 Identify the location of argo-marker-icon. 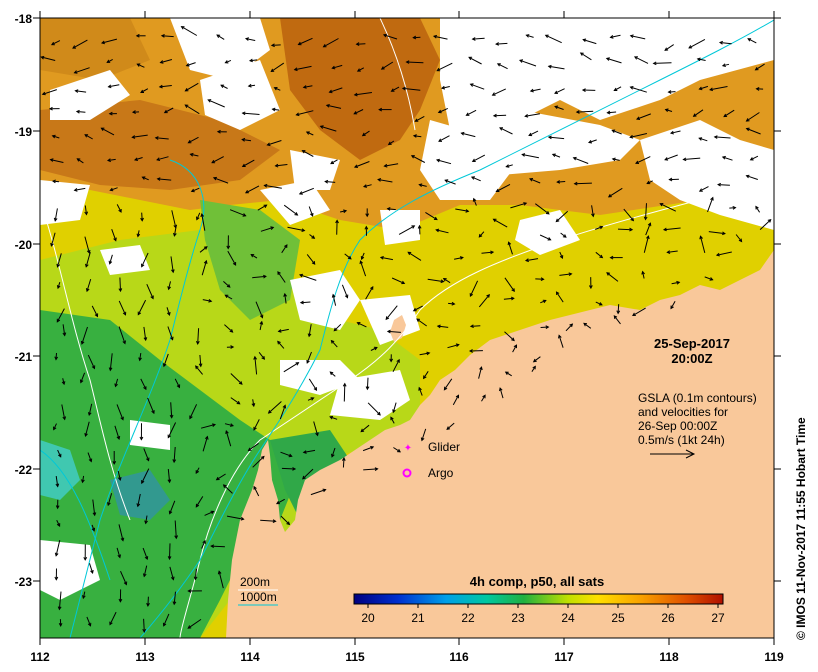
(407, 473).